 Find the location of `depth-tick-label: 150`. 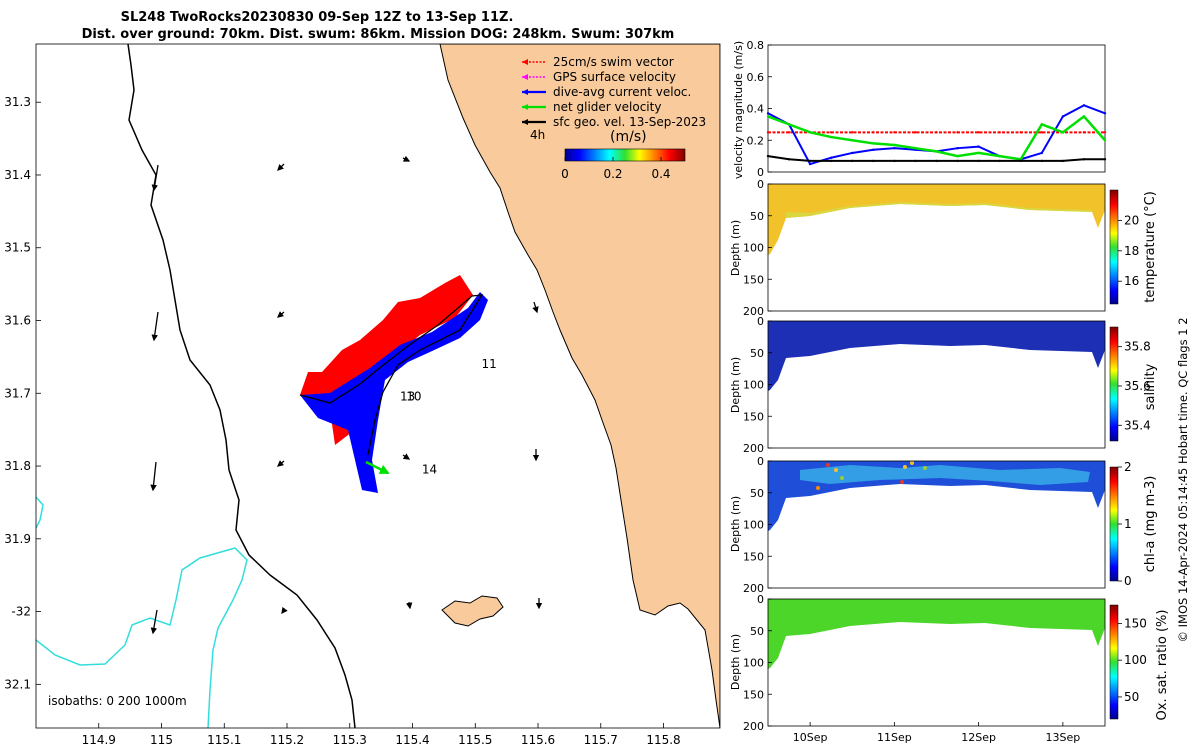

depth-tick-label: 150 is located at coordinates (753, 416).